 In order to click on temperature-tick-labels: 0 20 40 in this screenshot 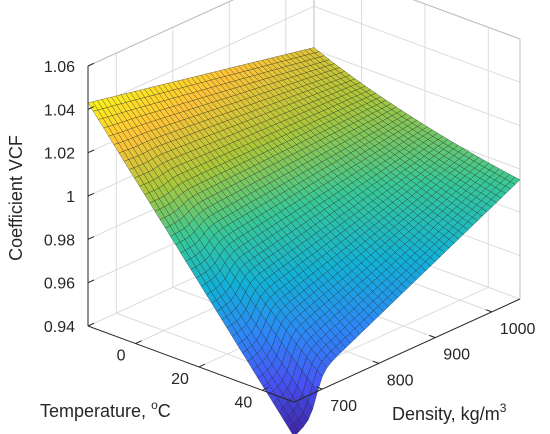, I will do `click(185, 380)`.